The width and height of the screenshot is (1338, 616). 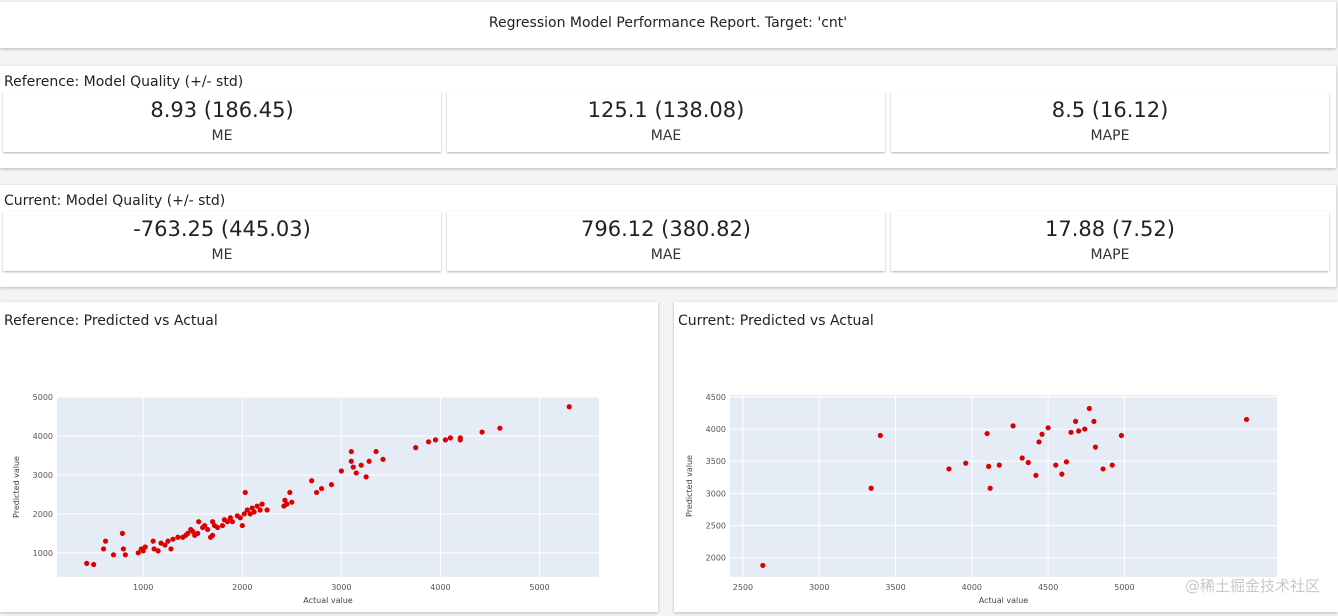 What do you see at coordinates (716, 558) in the screenshot?
I see `y-tick-label: 2000` at bounding box center [716, 558].